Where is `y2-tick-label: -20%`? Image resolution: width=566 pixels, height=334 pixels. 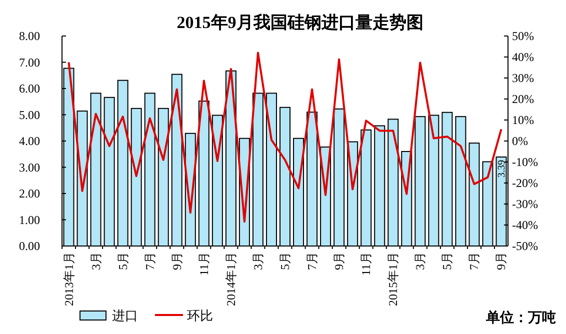
y2-tick-label: -20% is located at coordinates (525, 183).